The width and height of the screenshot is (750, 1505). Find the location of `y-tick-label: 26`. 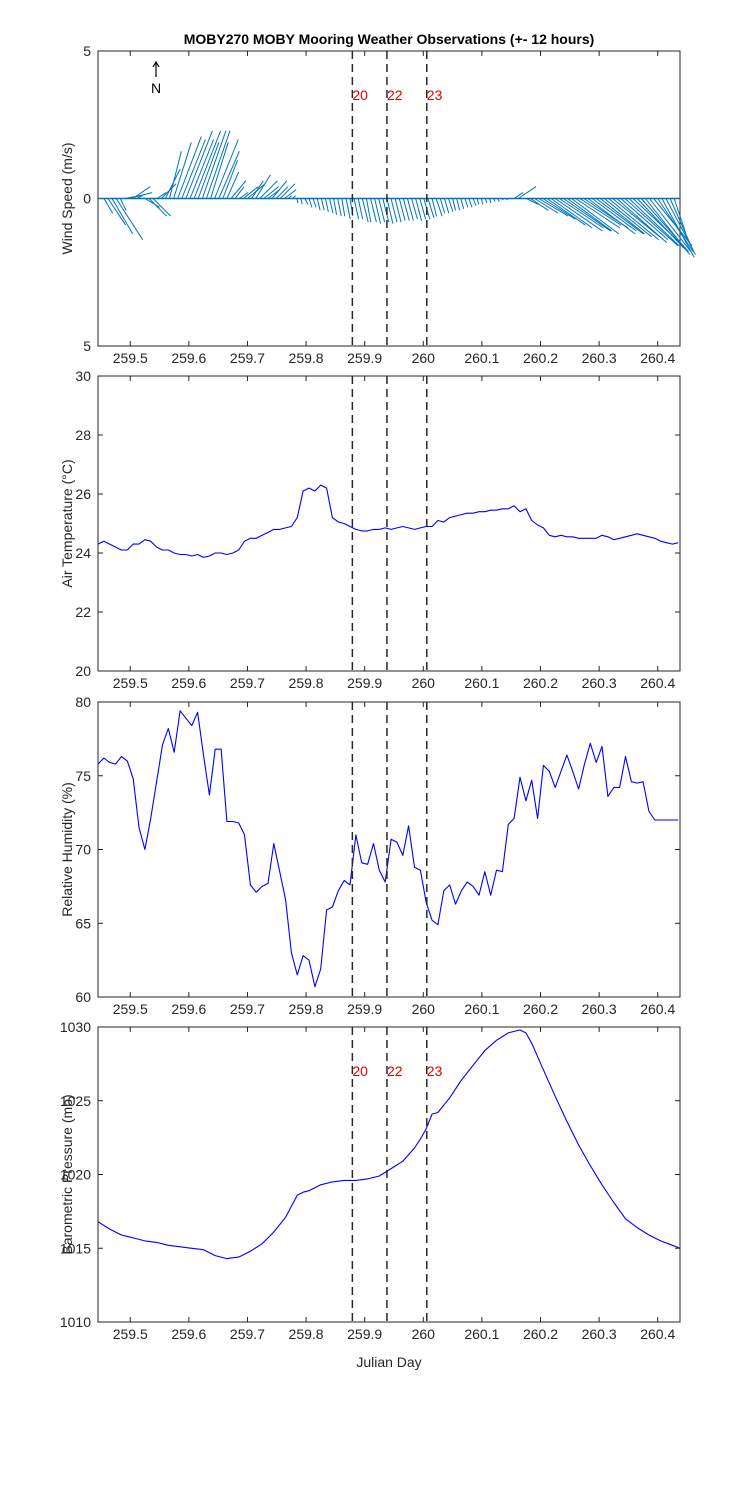

y-tick-label: 26 is located at coordinates (83, 494).